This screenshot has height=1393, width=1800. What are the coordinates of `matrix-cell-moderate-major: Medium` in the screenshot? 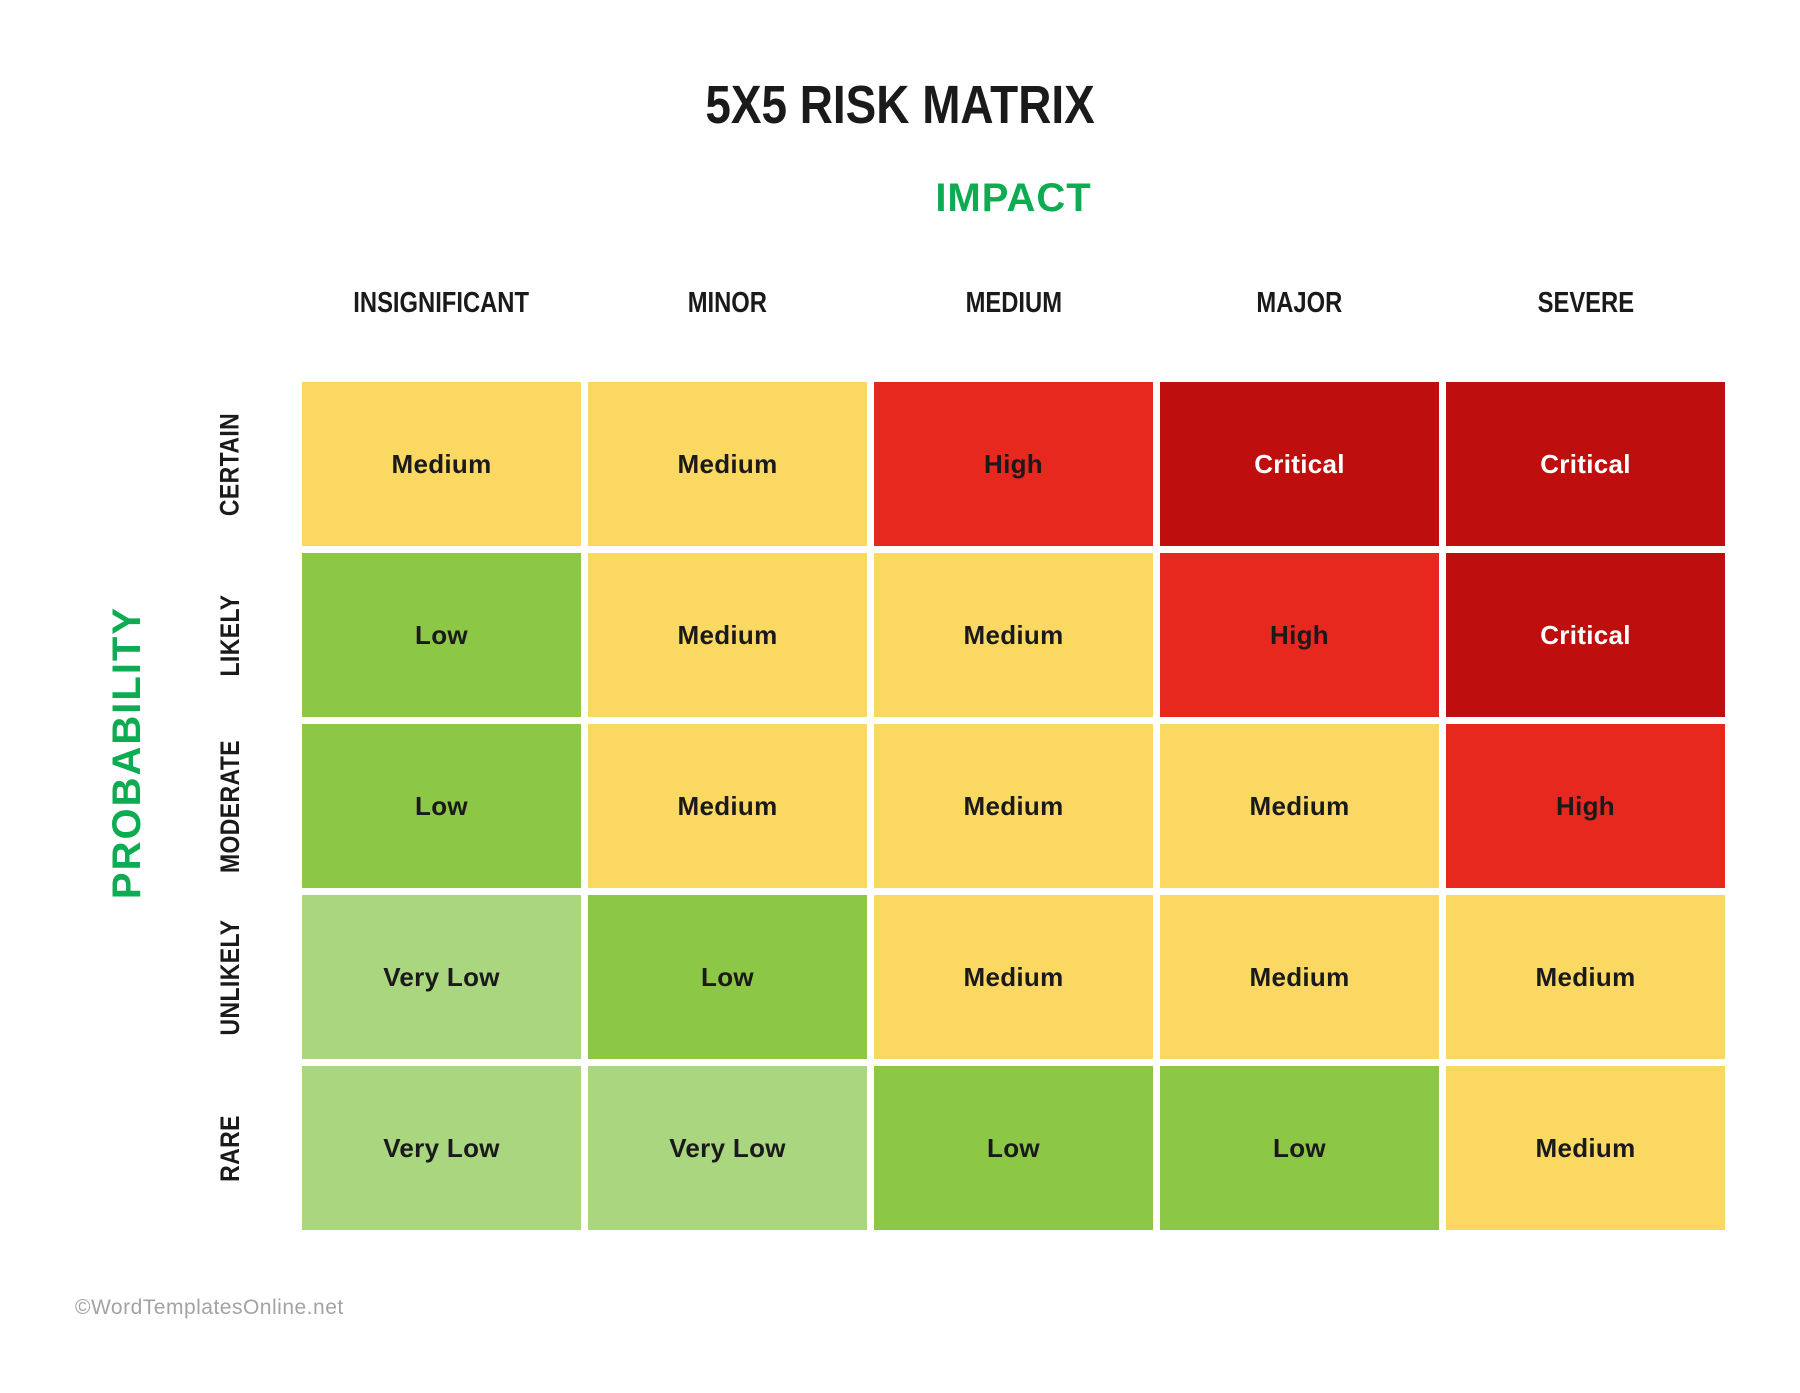 It's located at (1299, 806).